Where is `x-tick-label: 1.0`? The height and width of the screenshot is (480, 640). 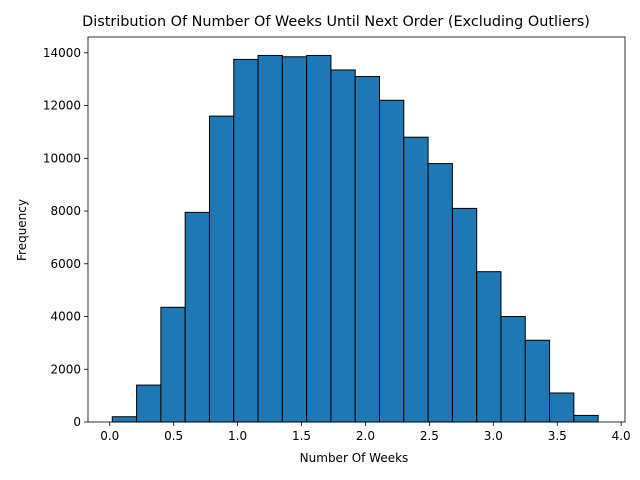
x-tick-label: 1.0 is located at coordinates (237, 436).